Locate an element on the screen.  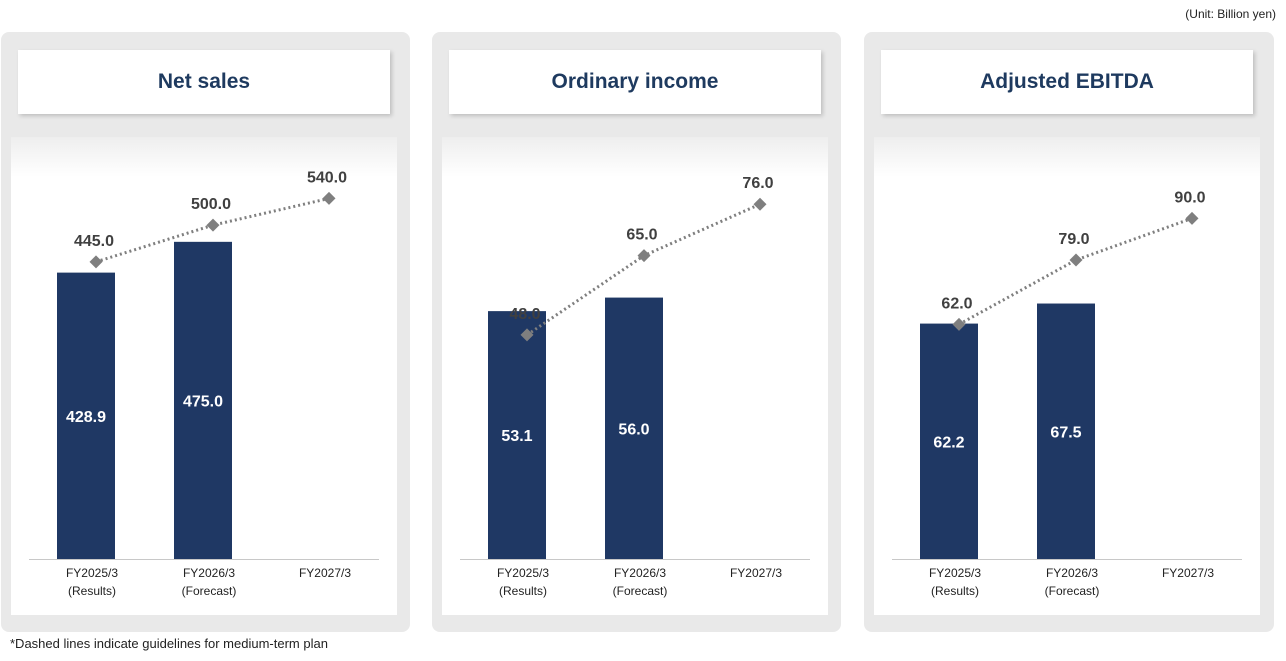
bar-value-label: 67.5 is located at coordinates (1065, 432).